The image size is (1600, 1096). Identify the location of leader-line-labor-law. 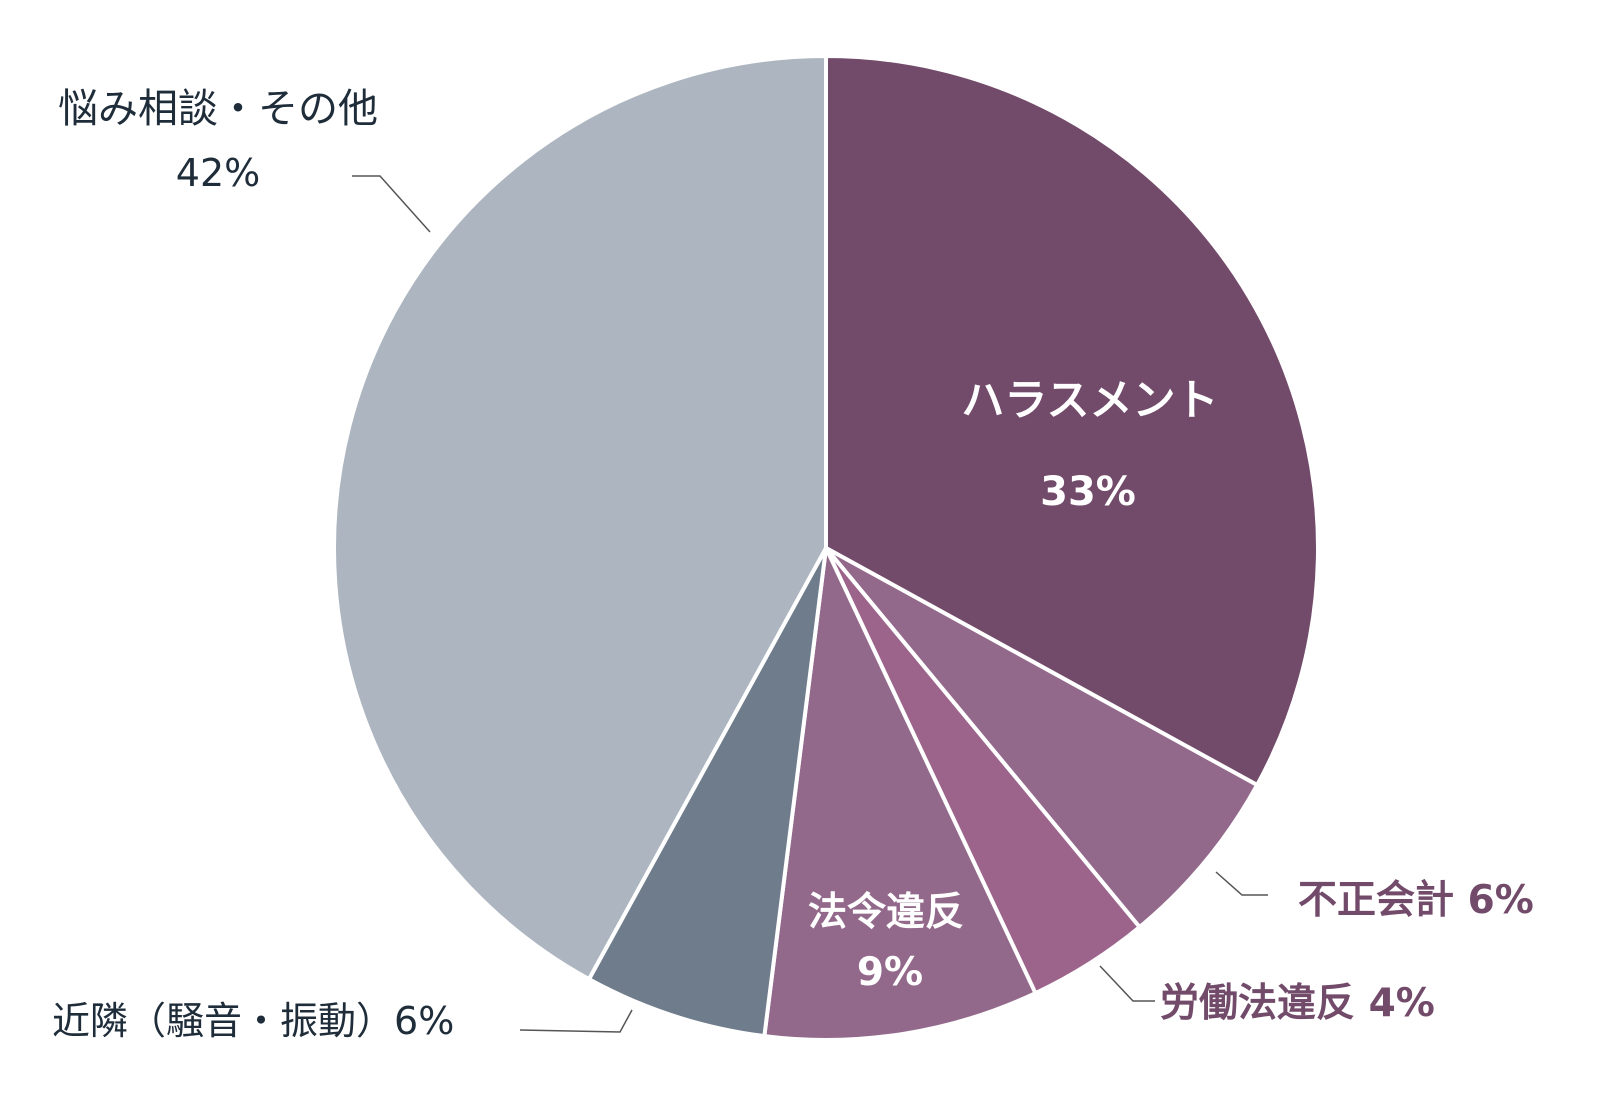
(1127, 983).